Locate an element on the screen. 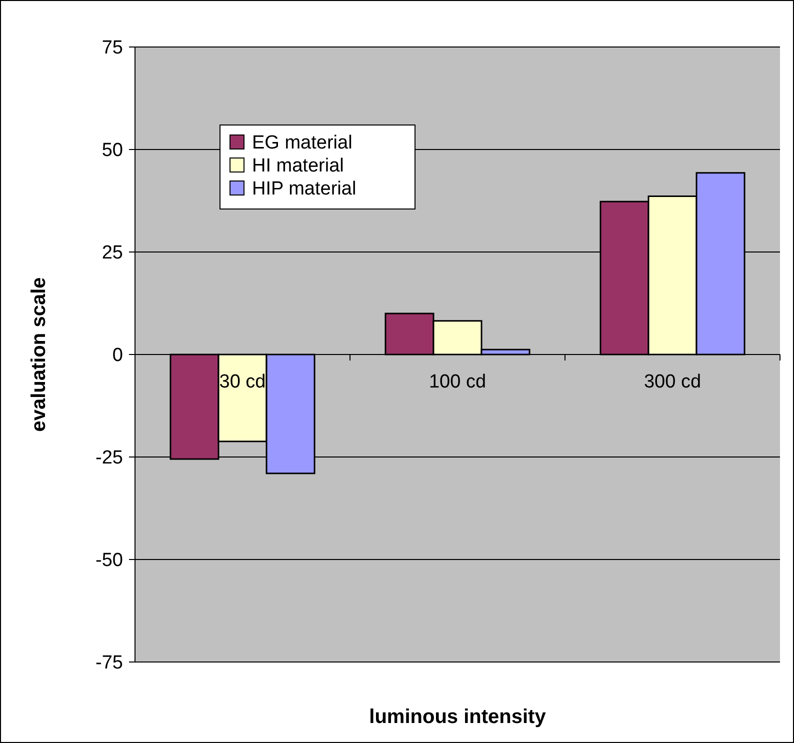 The image size is (794, 743). x-axis-title: luminous intensity is located at coordinates (458, 717).